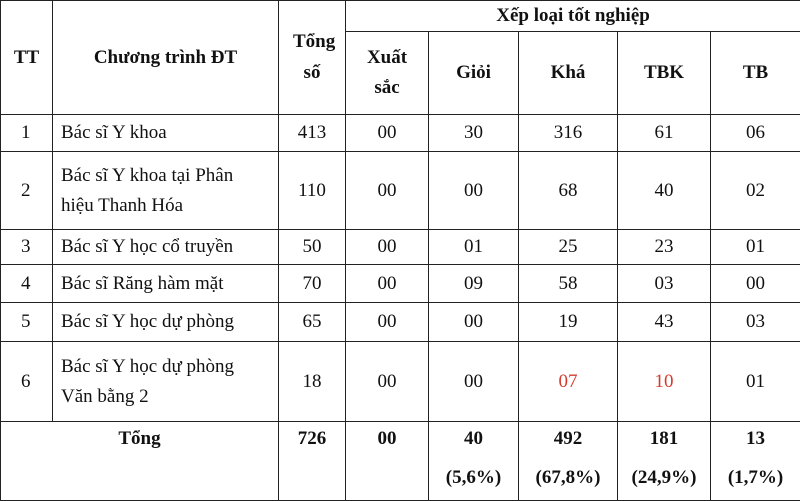  Describe the element at coordinates (664, 133) in the screenshot. I see `table-cell: 61` at that location.